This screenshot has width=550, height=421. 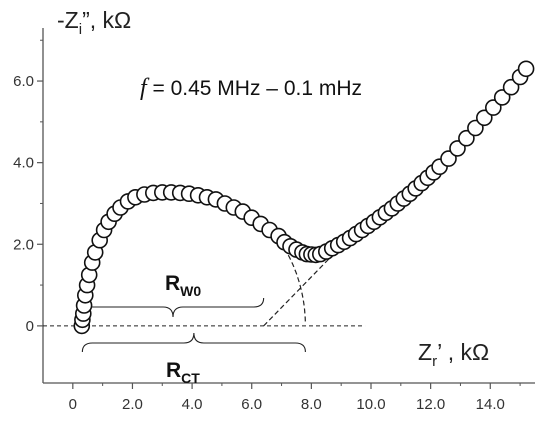 I want to click on x-axis-title: Zr’ , kΩ, so click(x=453, y=354).